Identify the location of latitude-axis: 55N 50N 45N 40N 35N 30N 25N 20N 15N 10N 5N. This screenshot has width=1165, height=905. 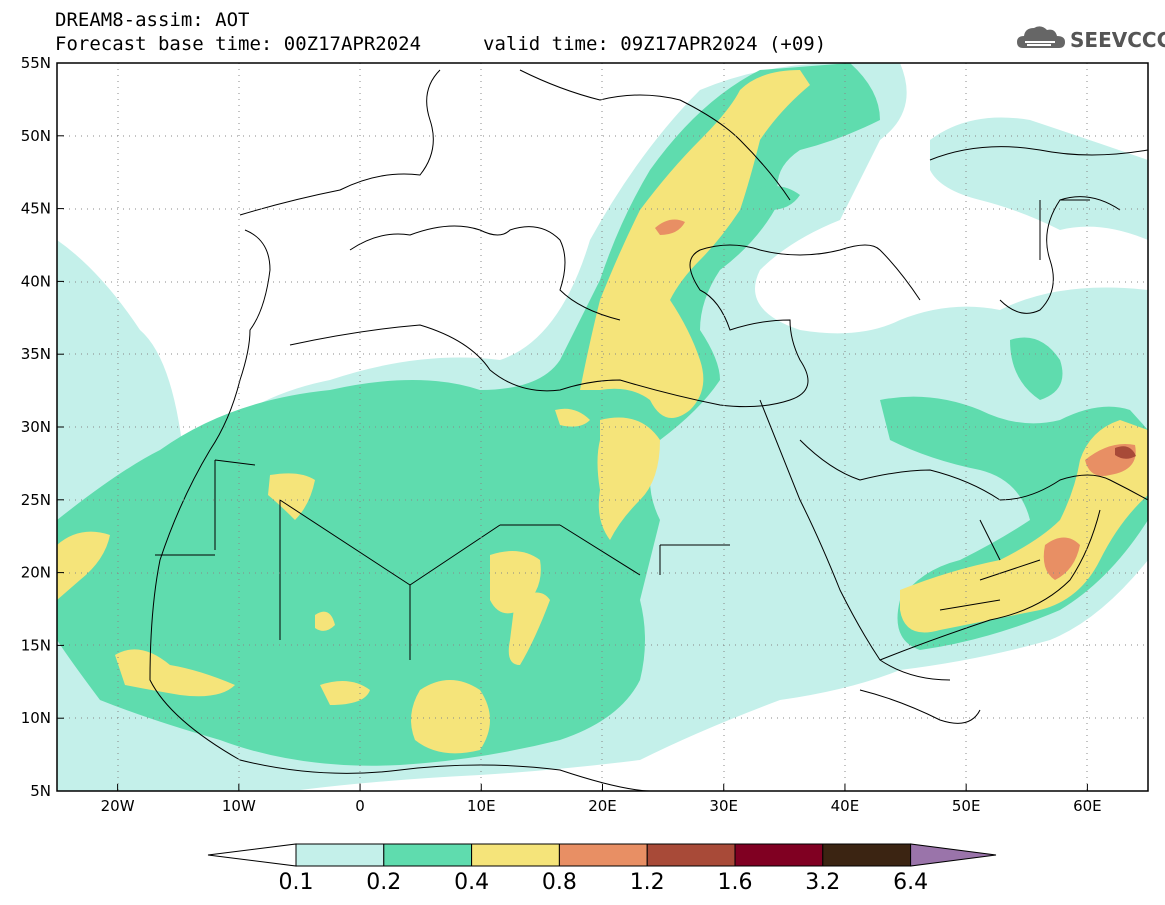
(42, 427).